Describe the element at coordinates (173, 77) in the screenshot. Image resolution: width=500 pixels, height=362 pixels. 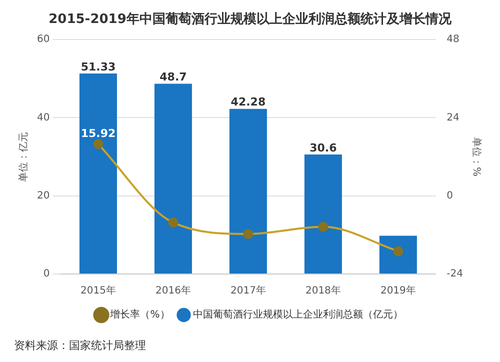
I see `data-label: 48.7` at that location.